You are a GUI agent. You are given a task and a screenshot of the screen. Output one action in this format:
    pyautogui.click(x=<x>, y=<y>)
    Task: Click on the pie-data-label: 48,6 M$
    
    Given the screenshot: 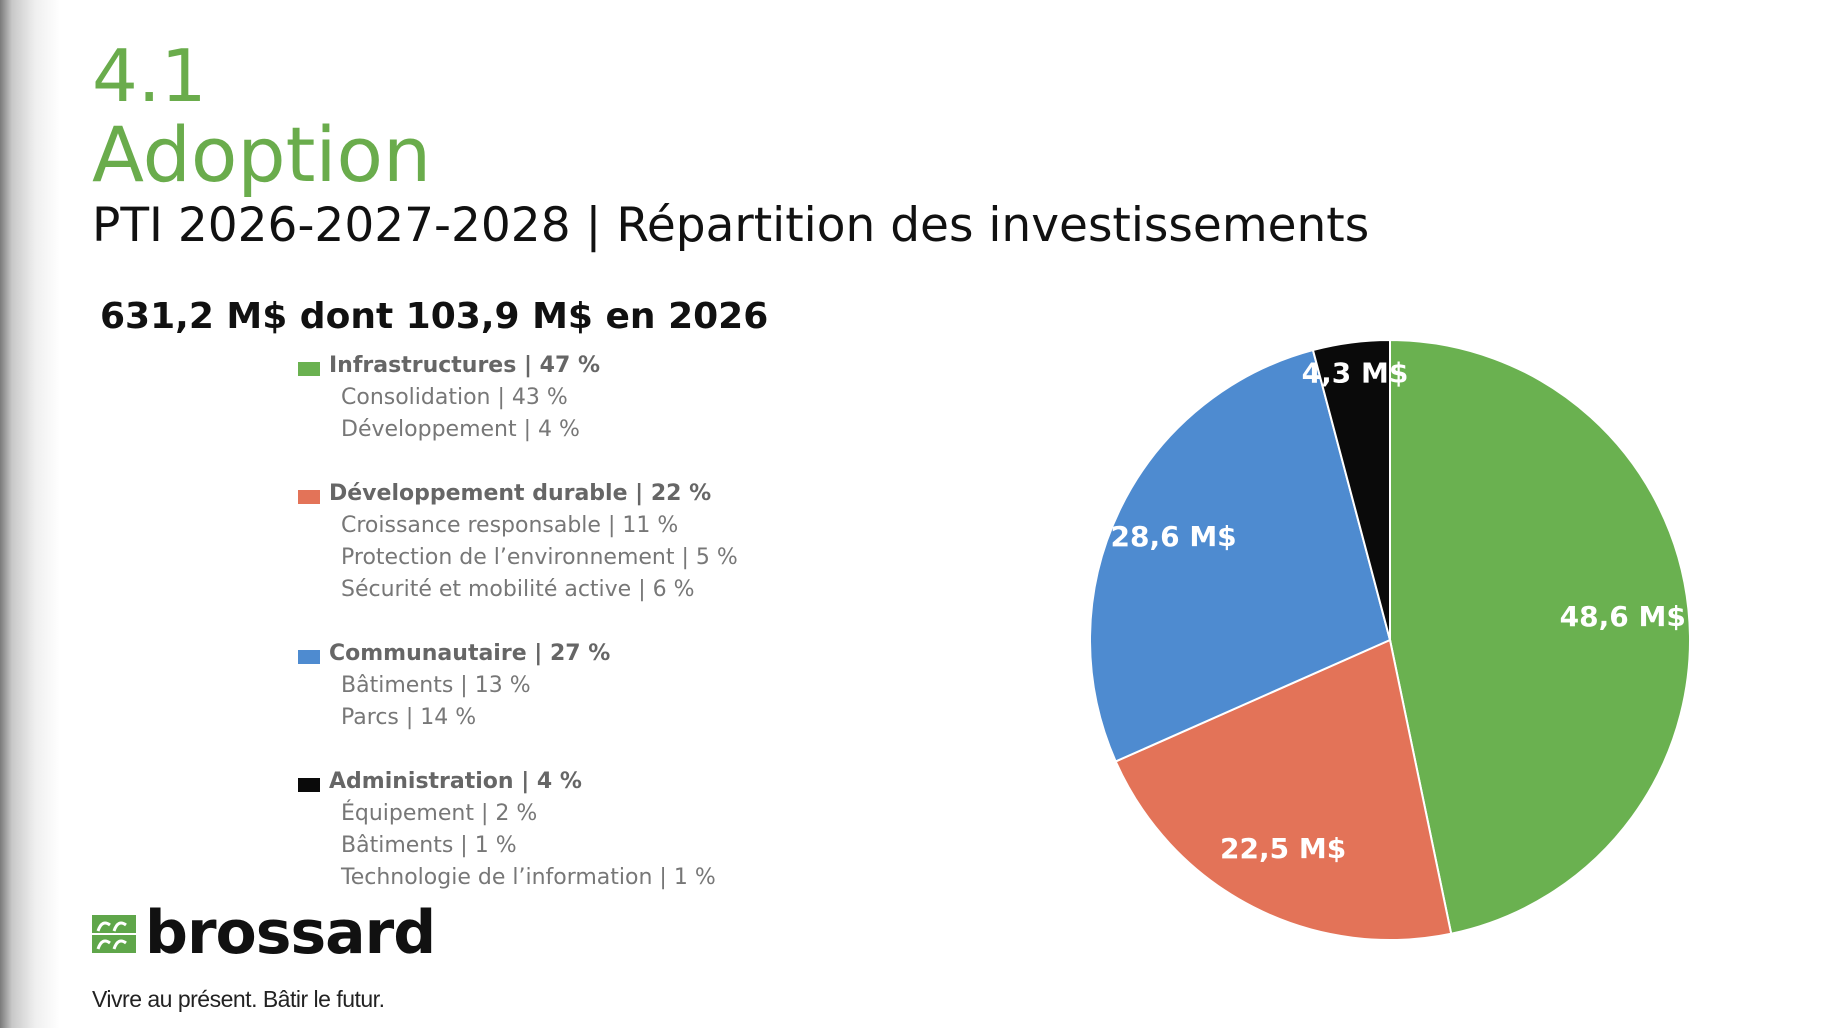 What is the action you would take?
    pyautogui.click(x=1623, y=616)
    